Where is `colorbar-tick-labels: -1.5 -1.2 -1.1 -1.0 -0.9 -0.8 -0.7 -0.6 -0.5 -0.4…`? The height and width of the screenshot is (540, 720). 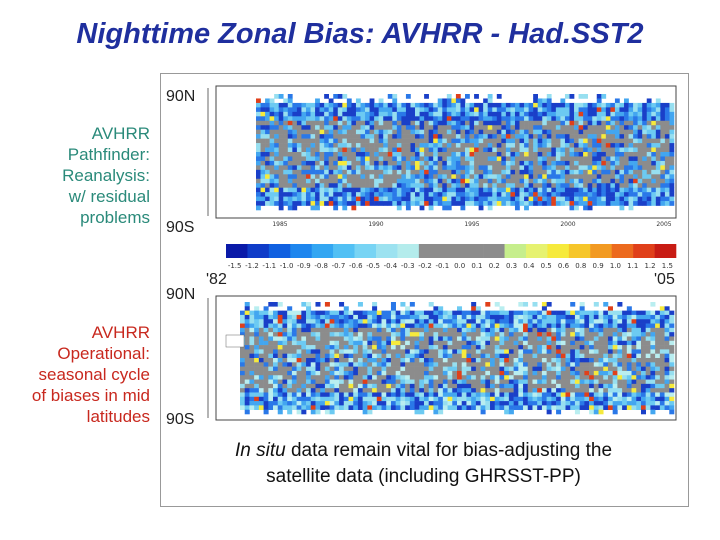 colorbar-tick-labels: -1.5 -1.2 -1.1 -1.0 -0.9 -0.8 -0.7 -0.6 -0.5 -0.4… is located at coordinates (450, 266).